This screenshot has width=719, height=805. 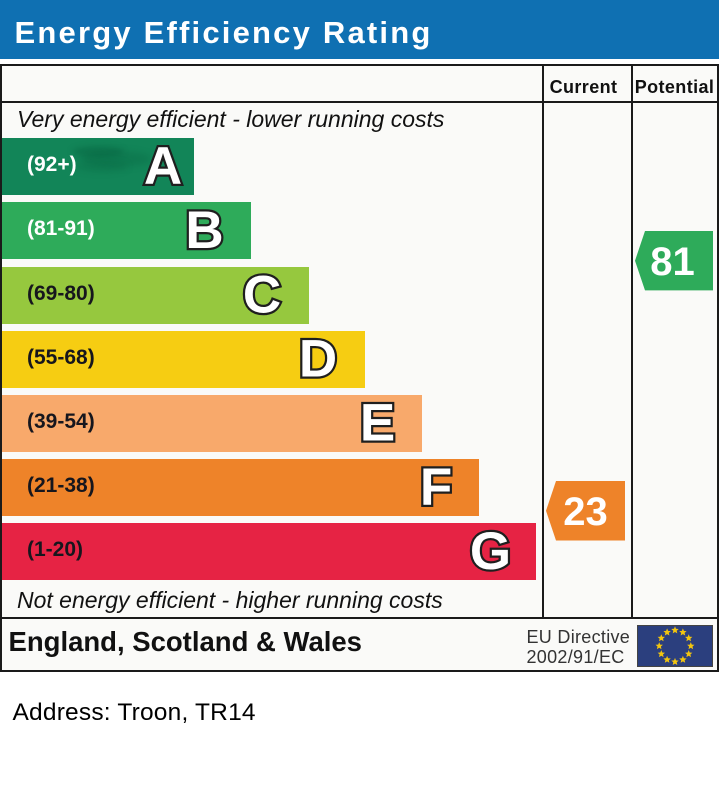 What do you see at coordinates (377, 422) in the screenshot?
I see `svg-text: E` at bounding box center [377, 422].